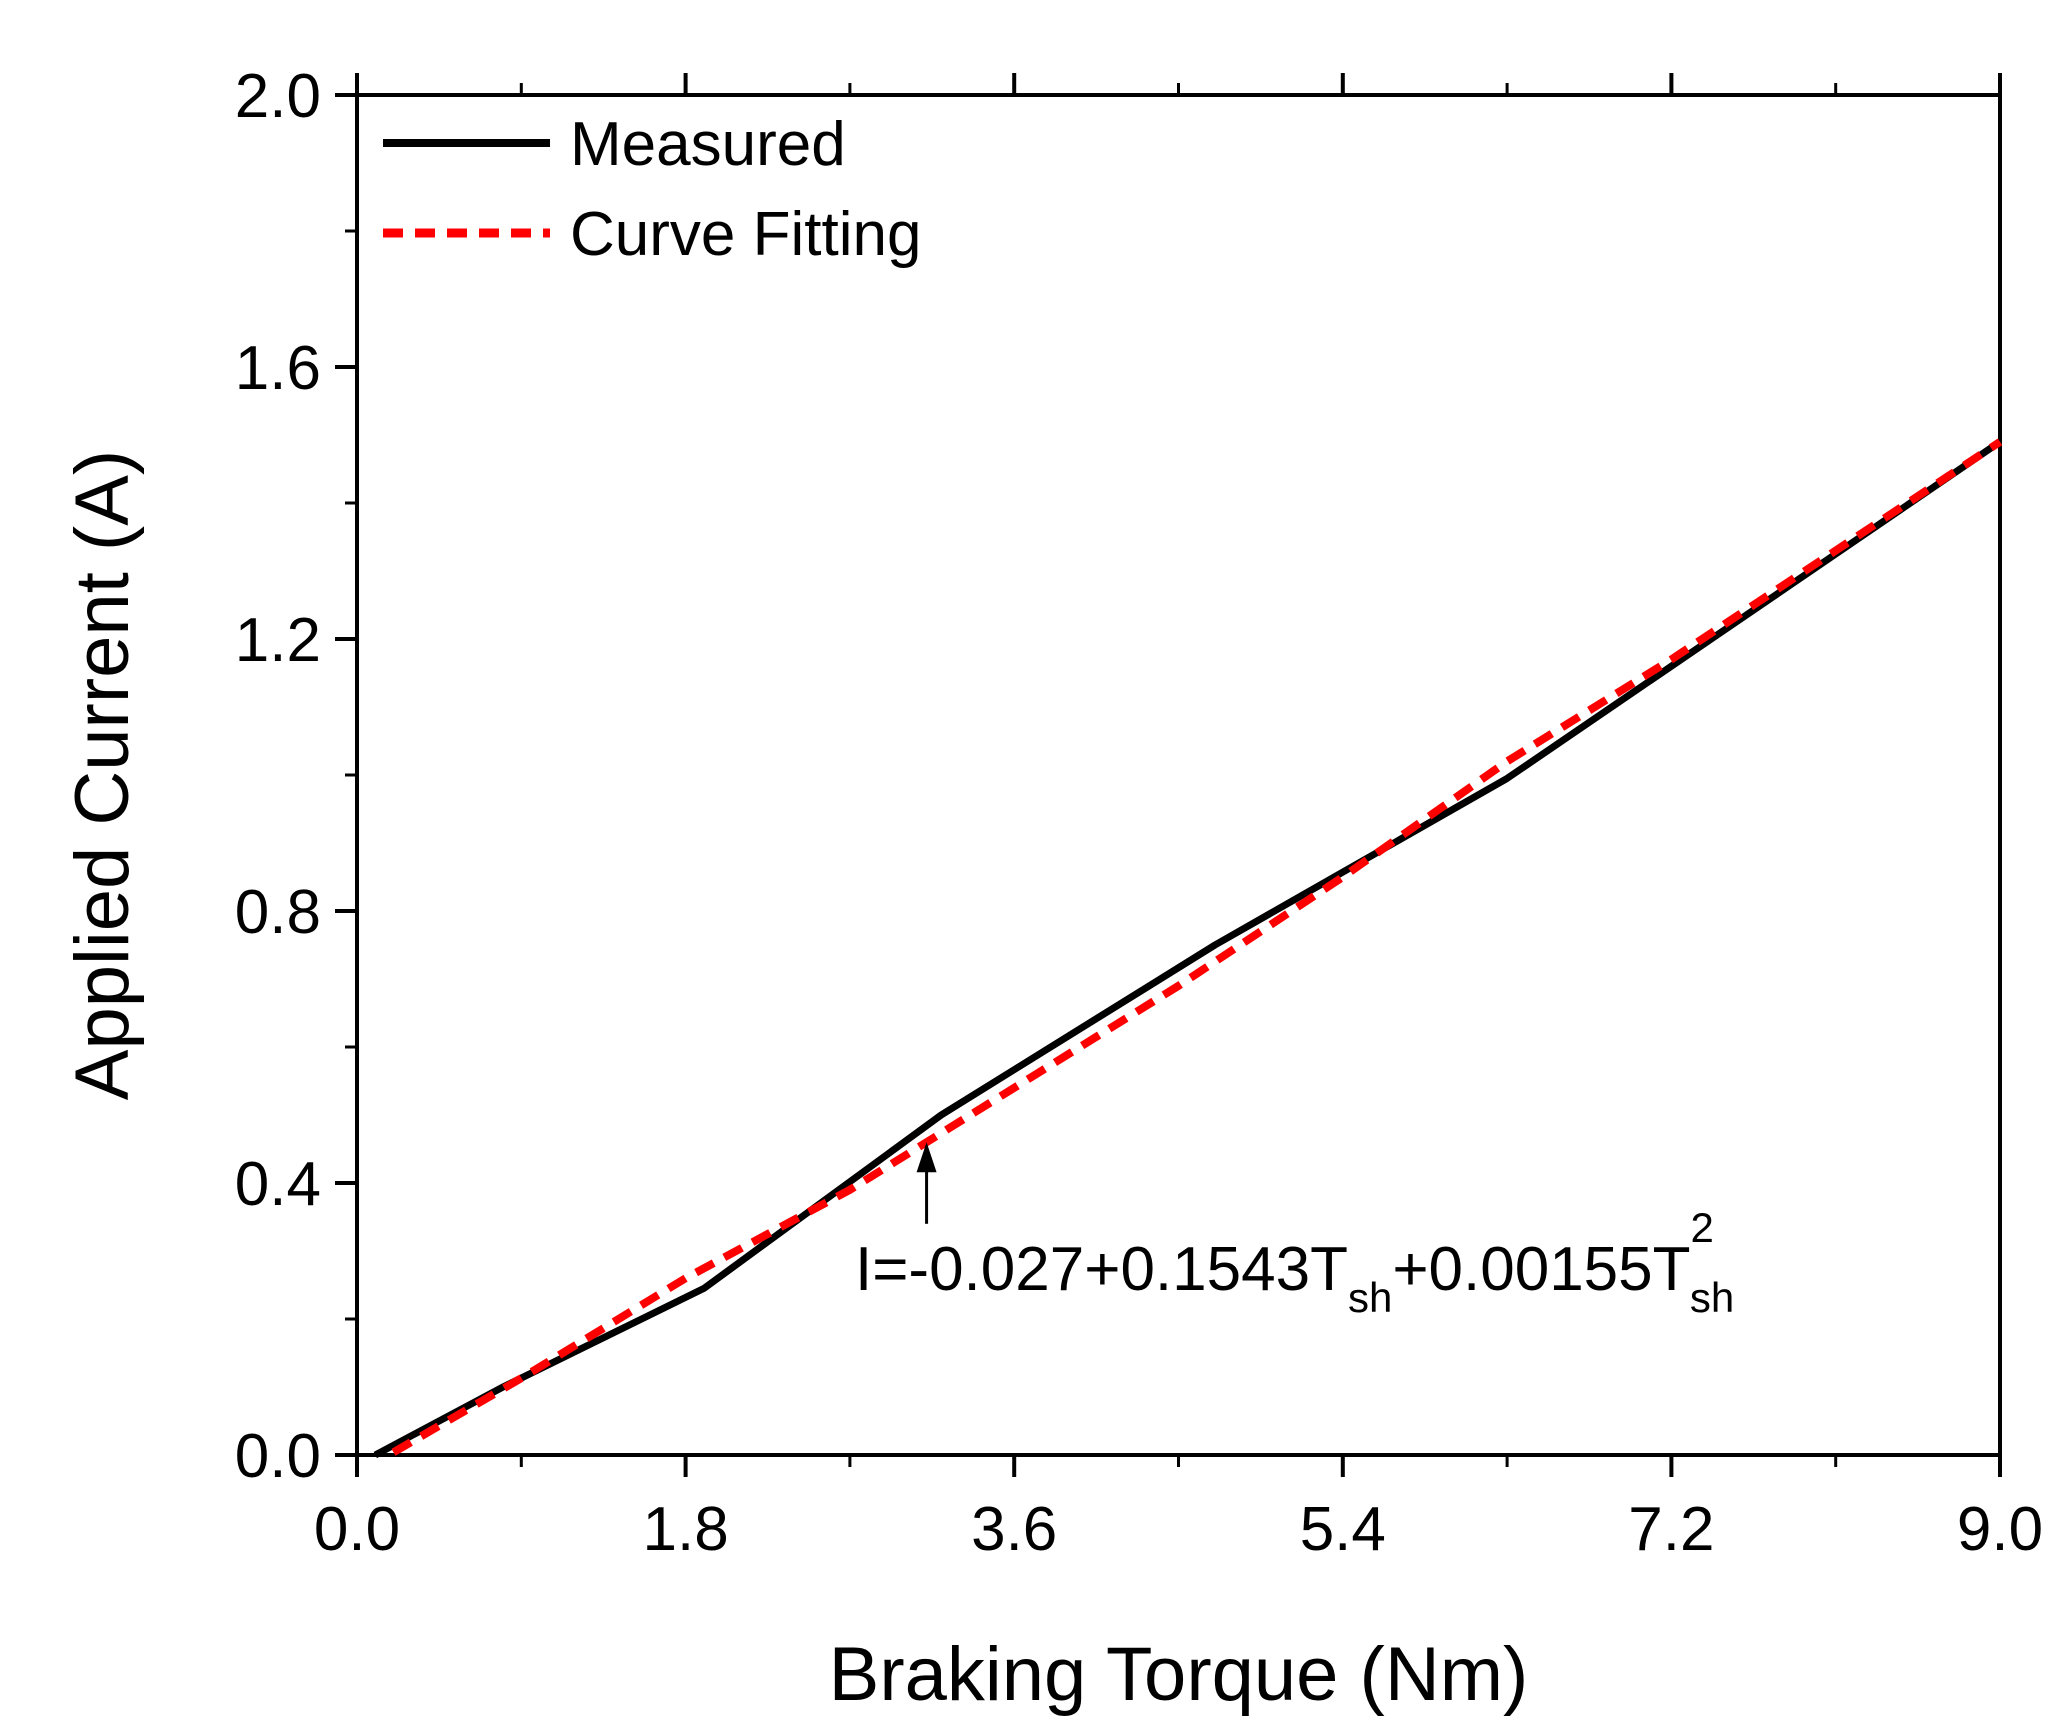 The image size is (2064, 1720). What do you see at coordinates (1101, 1269) in the screenshot?
I see `equation-part: I=-0.027+0.1543T` at bounding box center [1101, 1269].